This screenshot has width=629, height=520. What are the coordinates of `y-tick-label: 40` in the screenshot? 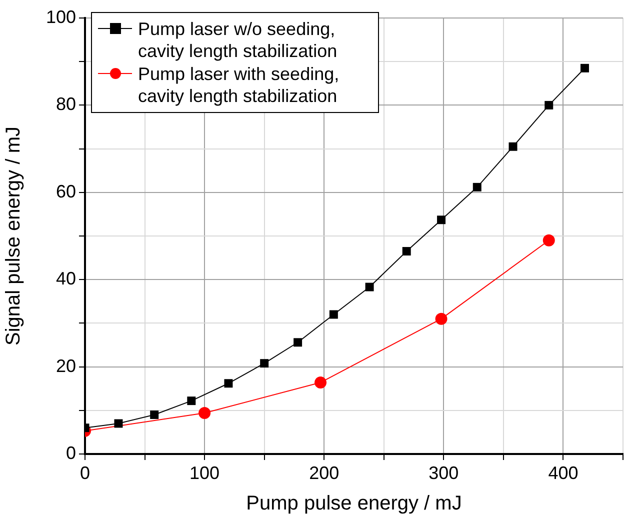 It's located at (66, 278).